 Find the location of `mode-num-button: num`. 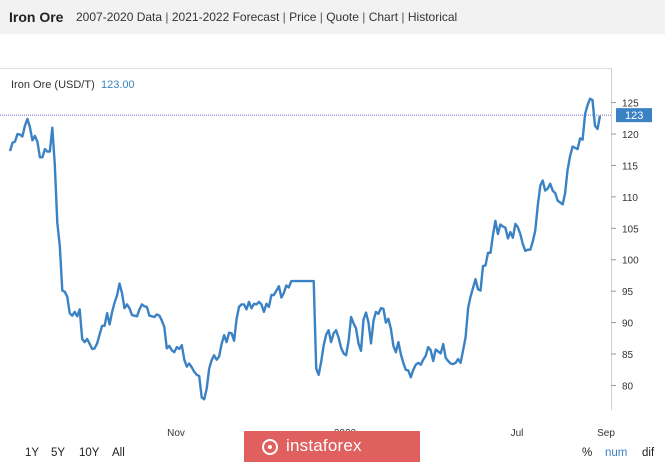

mode-num-button: num is located at coordinates (616, 453).